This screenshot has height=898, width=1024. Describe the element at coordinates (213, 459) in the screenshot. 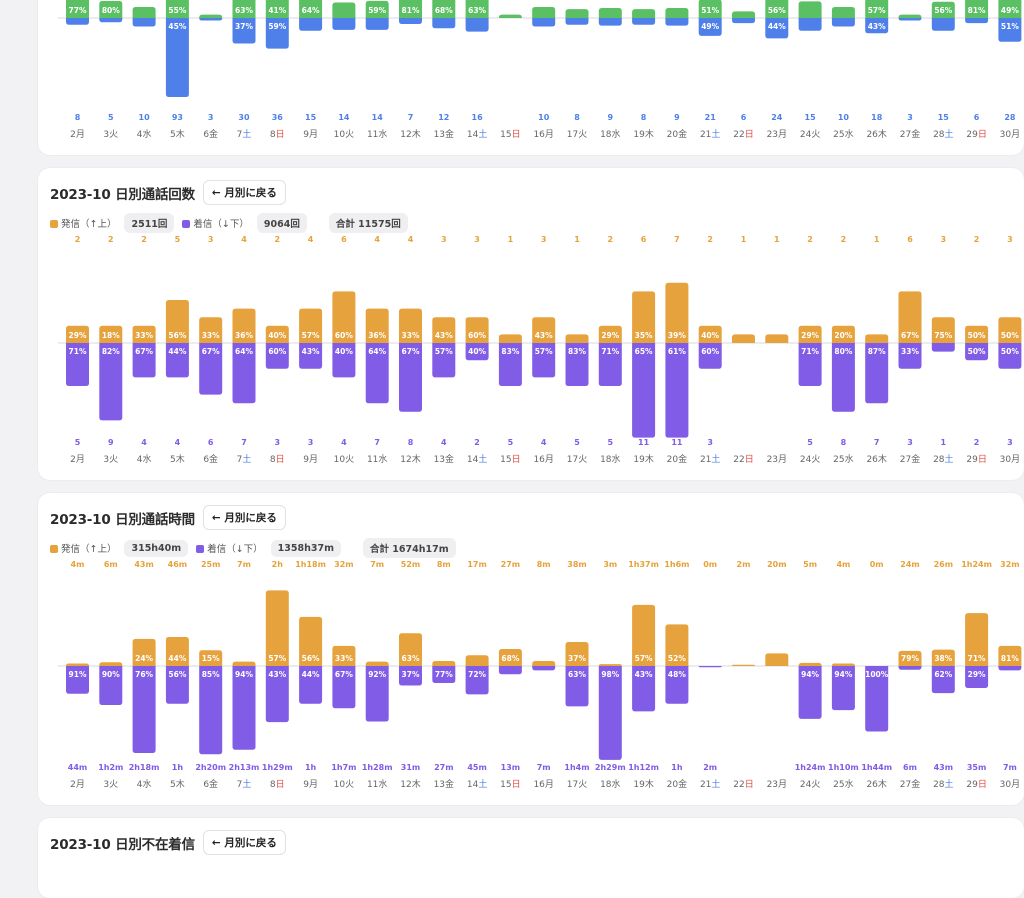

I see `weekday: 金` at that location.